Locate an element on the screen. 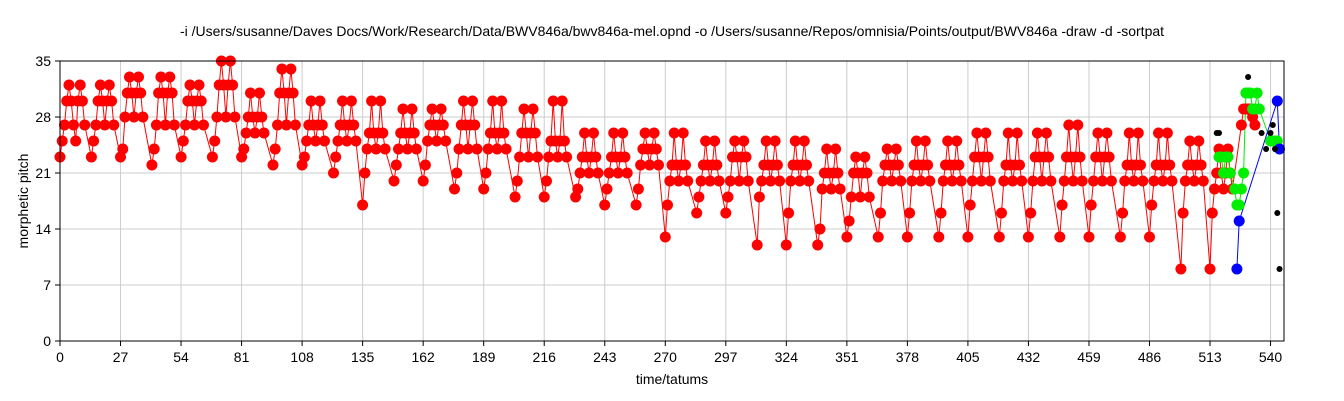 Image resolution: width=1344 pixels, height=401 pixels. green-data-point is located at coordinates (1239, 205).